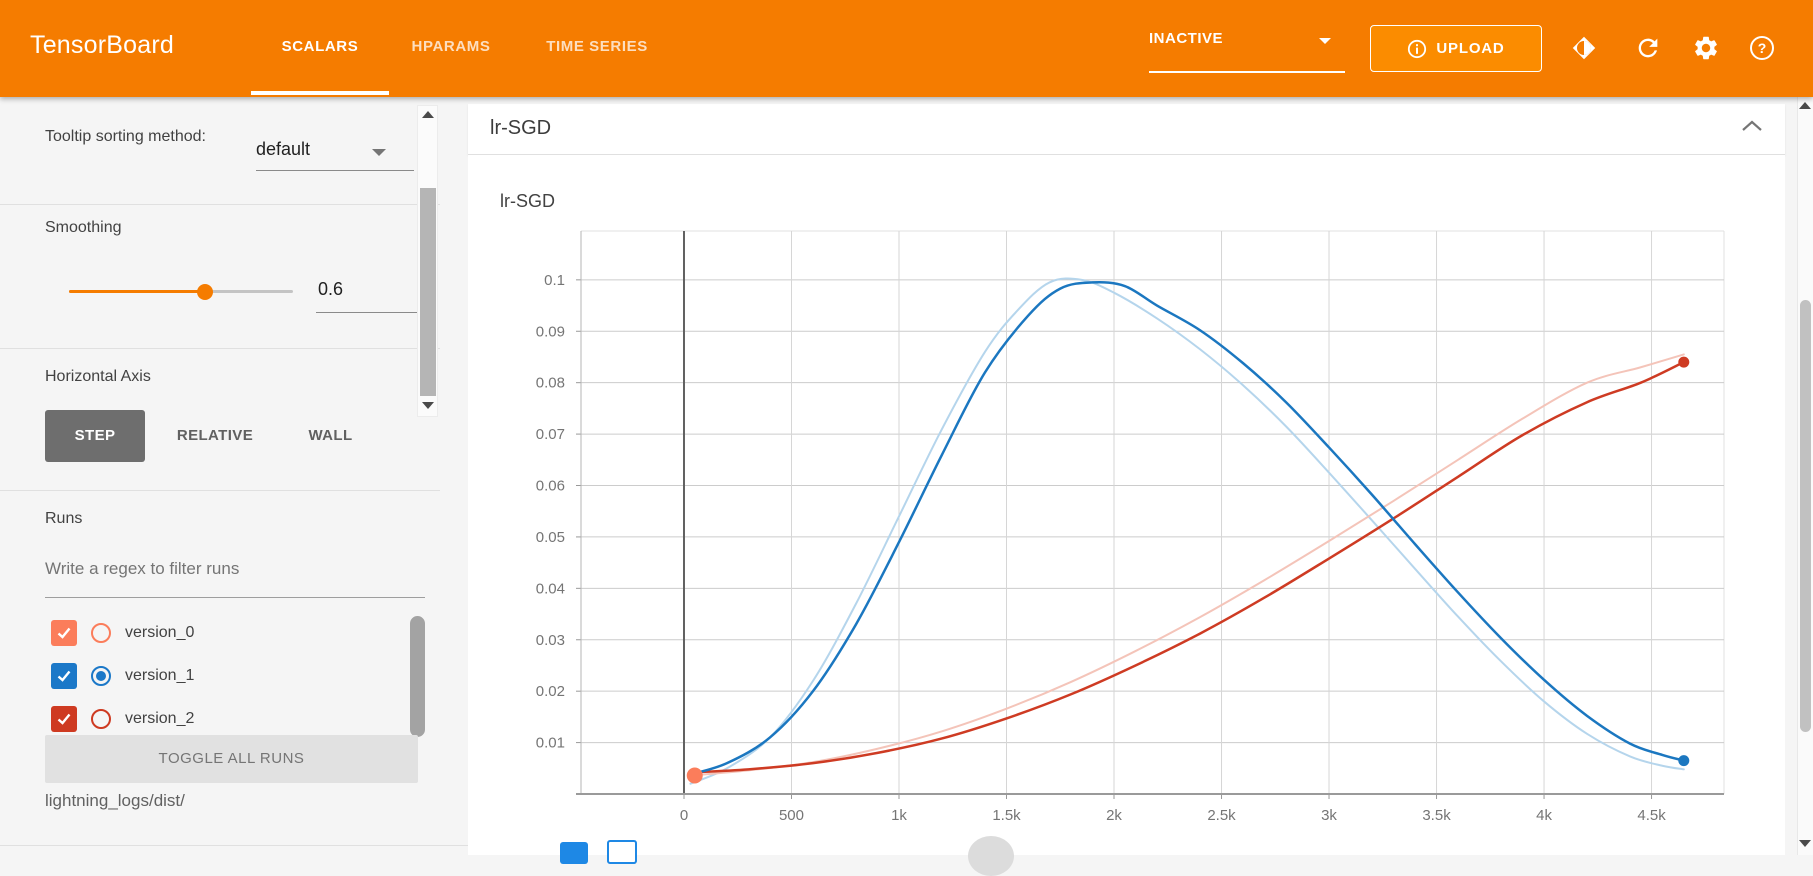 The width and height of the screenshot is (1813, 876). I want to click on chevron-up-icon, so click(1752, 126).